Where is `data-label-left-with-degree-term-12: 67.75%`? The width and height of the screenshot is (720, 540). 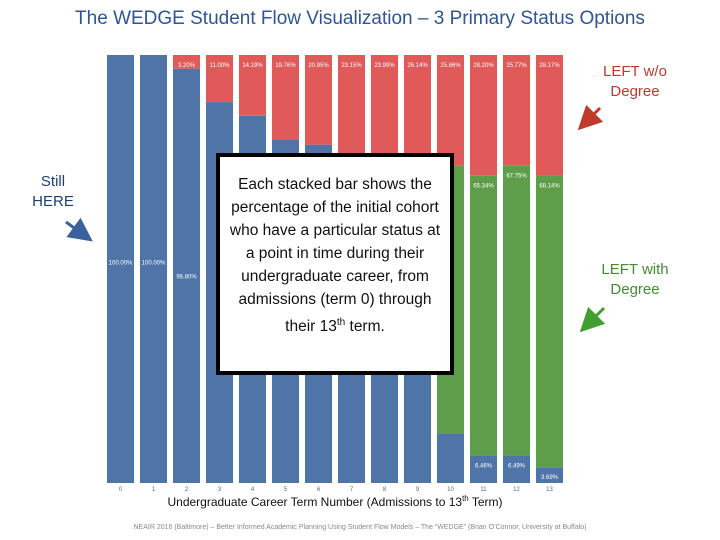
data-label-left-with-degree-term-12: 67.75% is located at coordinates (516, 176).